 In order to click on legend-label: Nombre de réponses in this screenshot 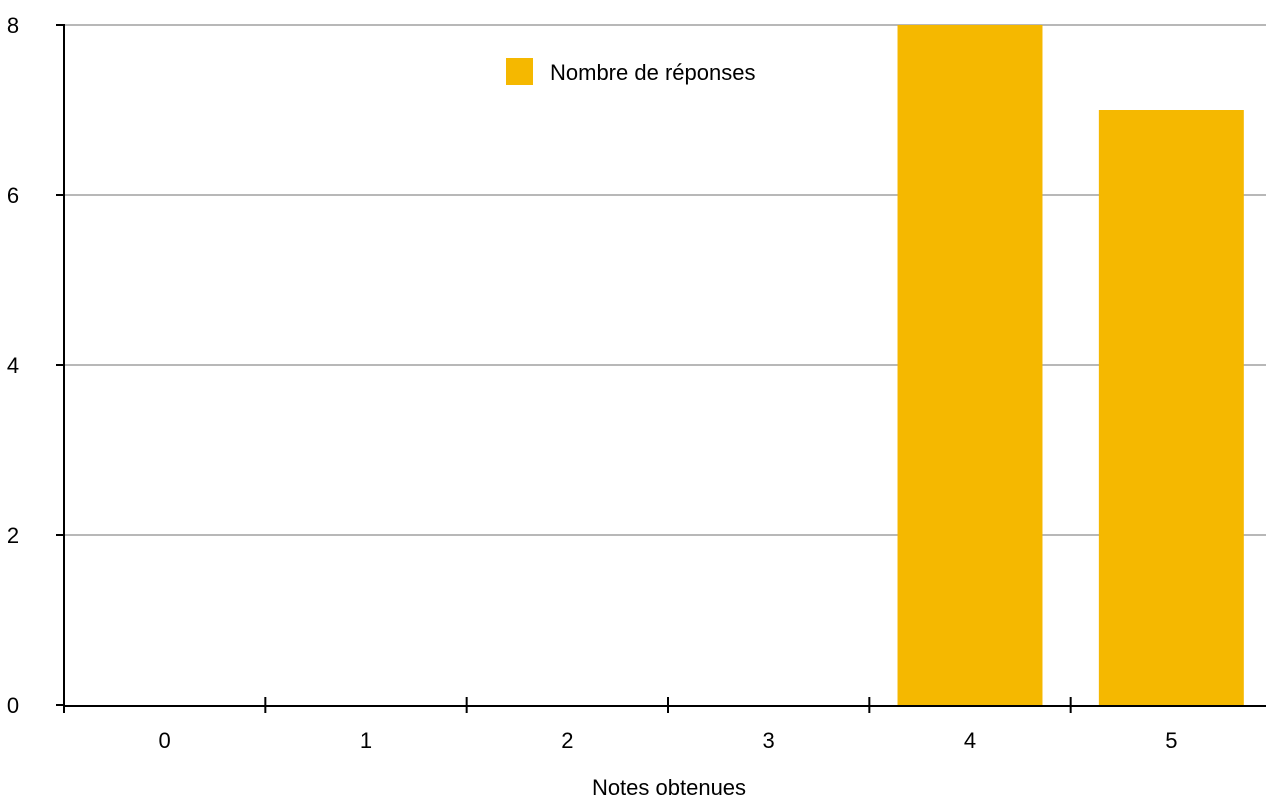, I will do `click(652, 72)`.